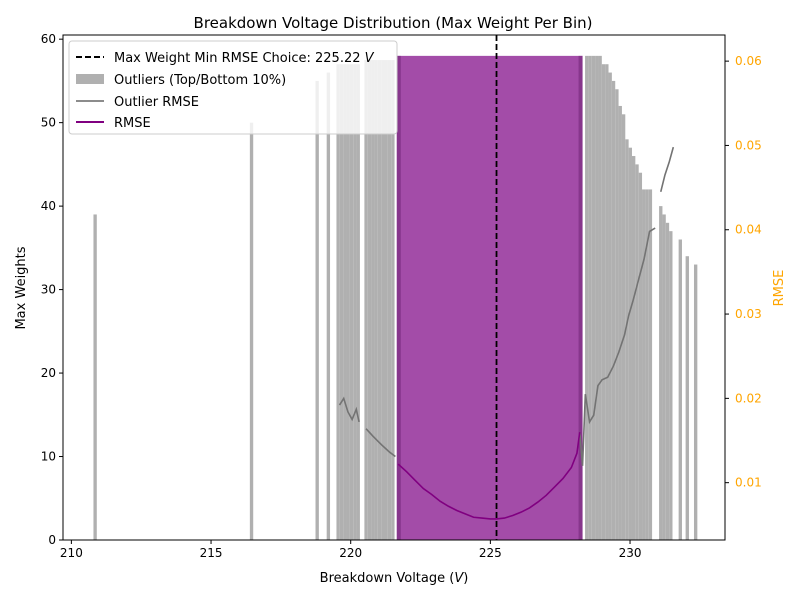 This screenshot has width=800, height=604. I want to click on inlier-bar-edge-left, so click(398, 297).